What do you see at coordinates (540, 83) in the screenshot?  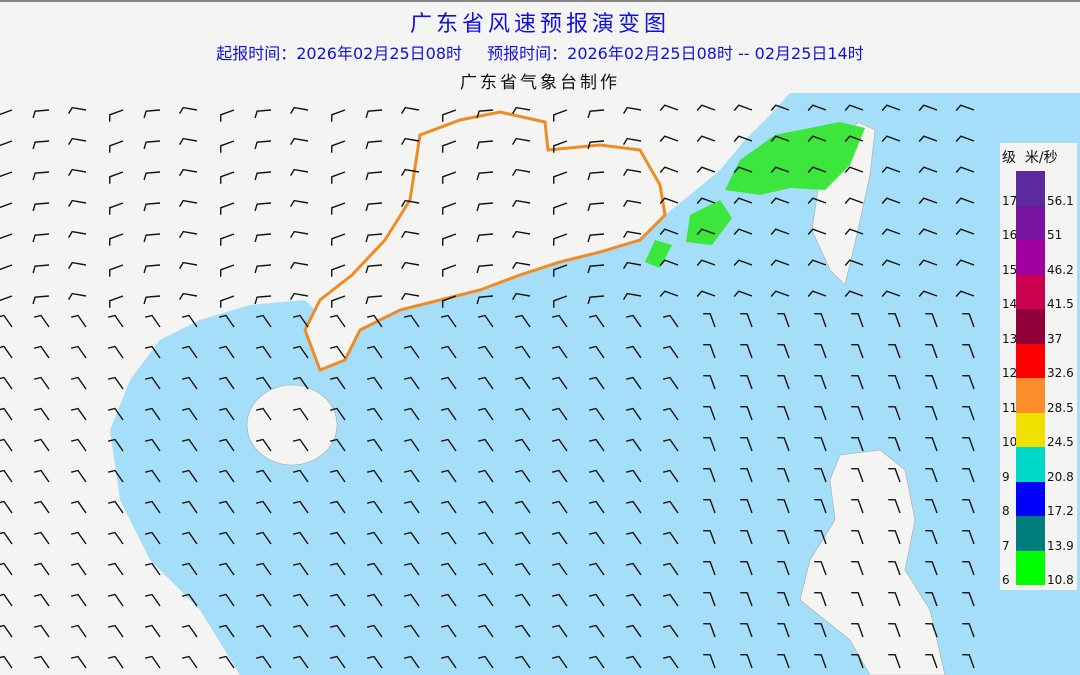 I see `agency-credit: 广东省气象台制作` at bounding box center [540, 83].